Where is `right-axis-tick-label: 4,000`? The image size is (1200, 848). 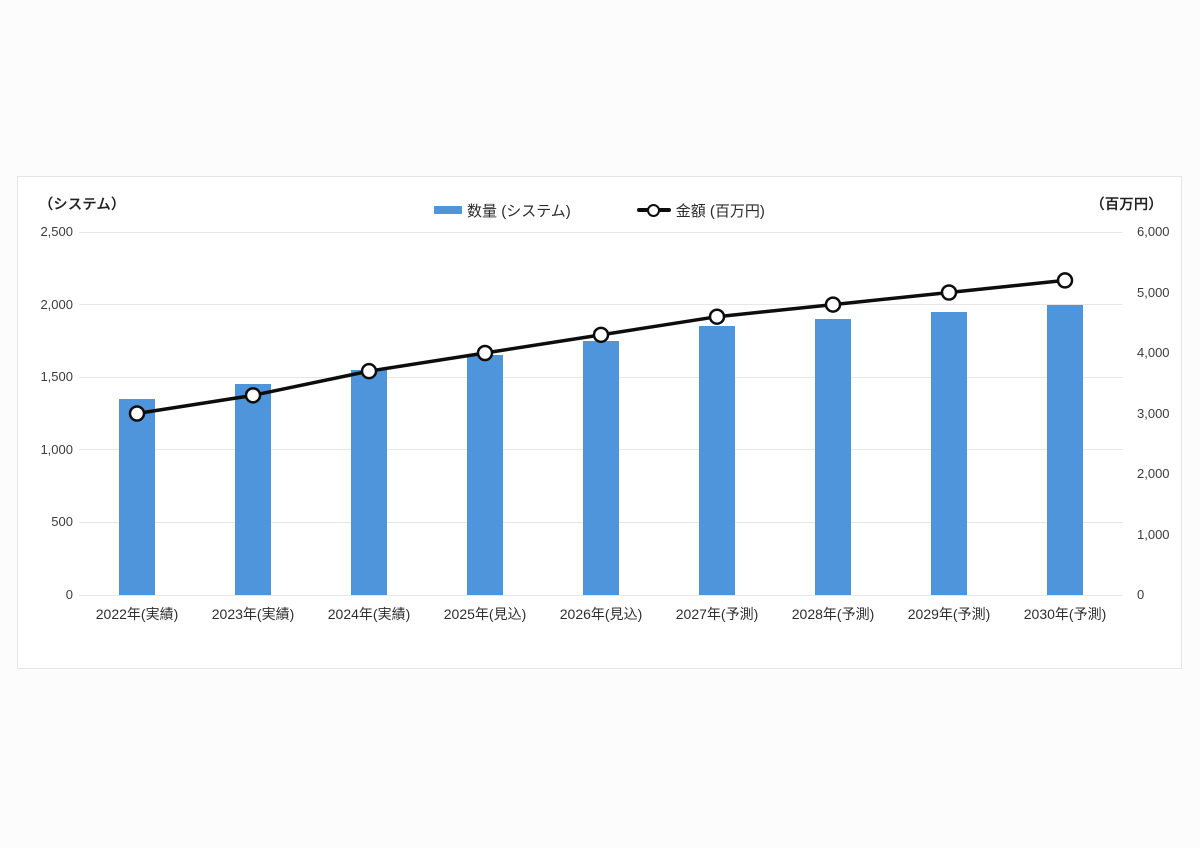 right-axis-tick-label: 4,000 is located at coordinates (1153, 352).